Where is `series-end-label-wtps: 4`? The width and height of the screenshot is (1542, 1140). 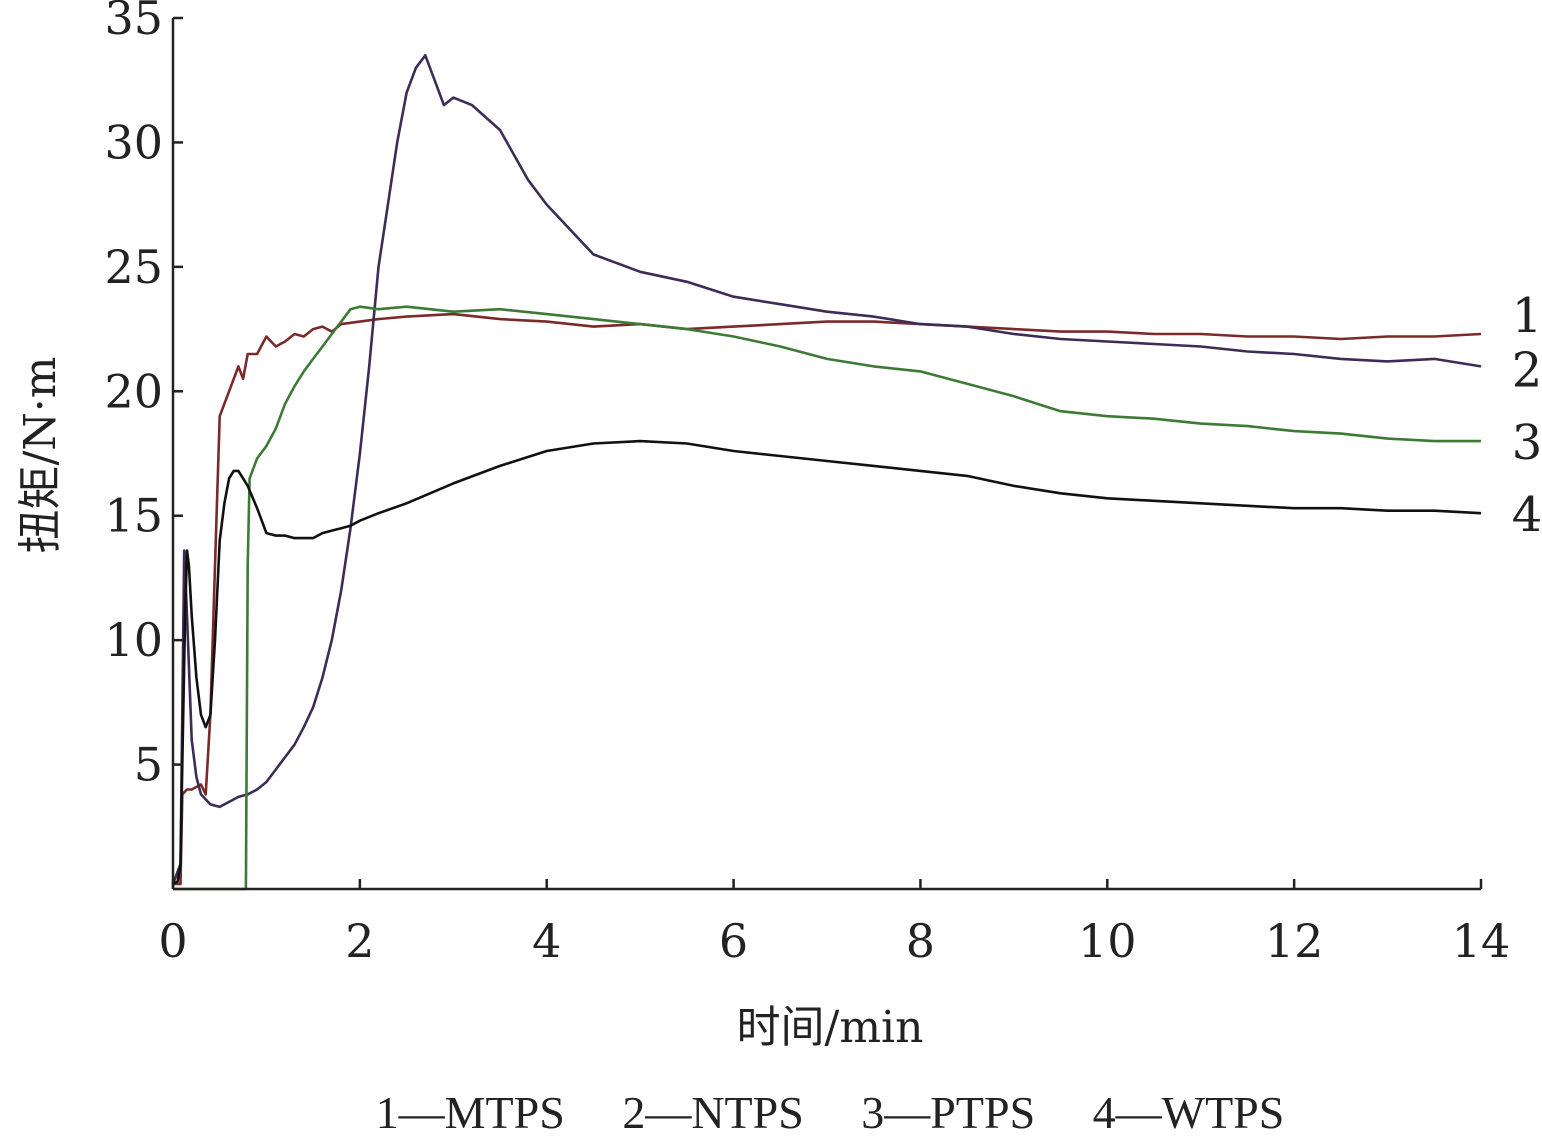
series-end-label-wtps: 4 is located at coordinates (1527, 515).